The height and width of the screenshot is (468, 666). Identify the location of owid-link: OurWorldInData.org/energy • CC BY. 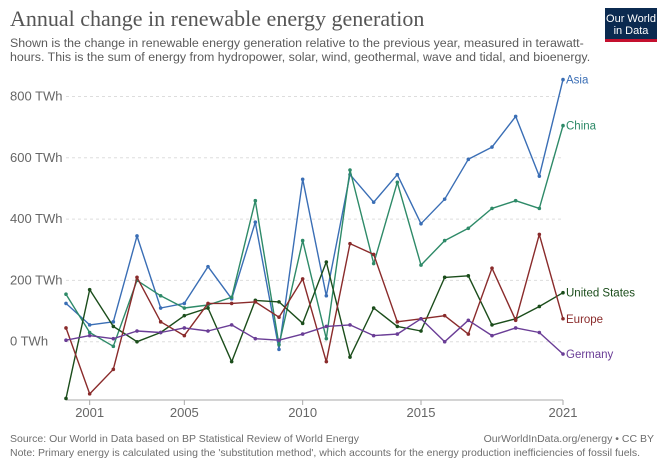
(568, 439).